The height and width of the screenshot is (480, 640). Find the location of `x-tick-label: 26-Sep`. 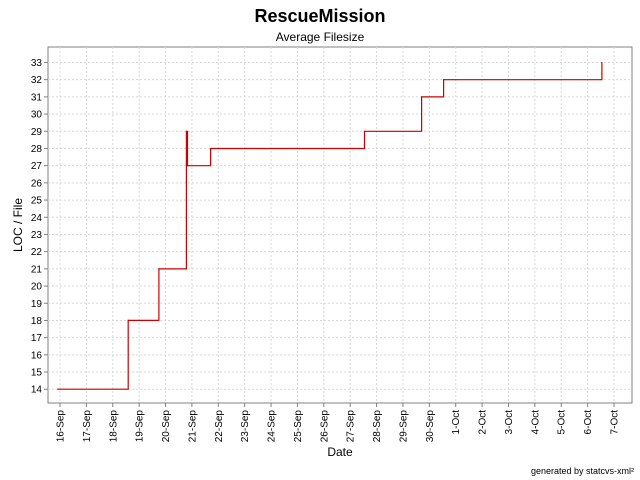

x-tick-label: 26-Sep is located at coordinates (324, 426).